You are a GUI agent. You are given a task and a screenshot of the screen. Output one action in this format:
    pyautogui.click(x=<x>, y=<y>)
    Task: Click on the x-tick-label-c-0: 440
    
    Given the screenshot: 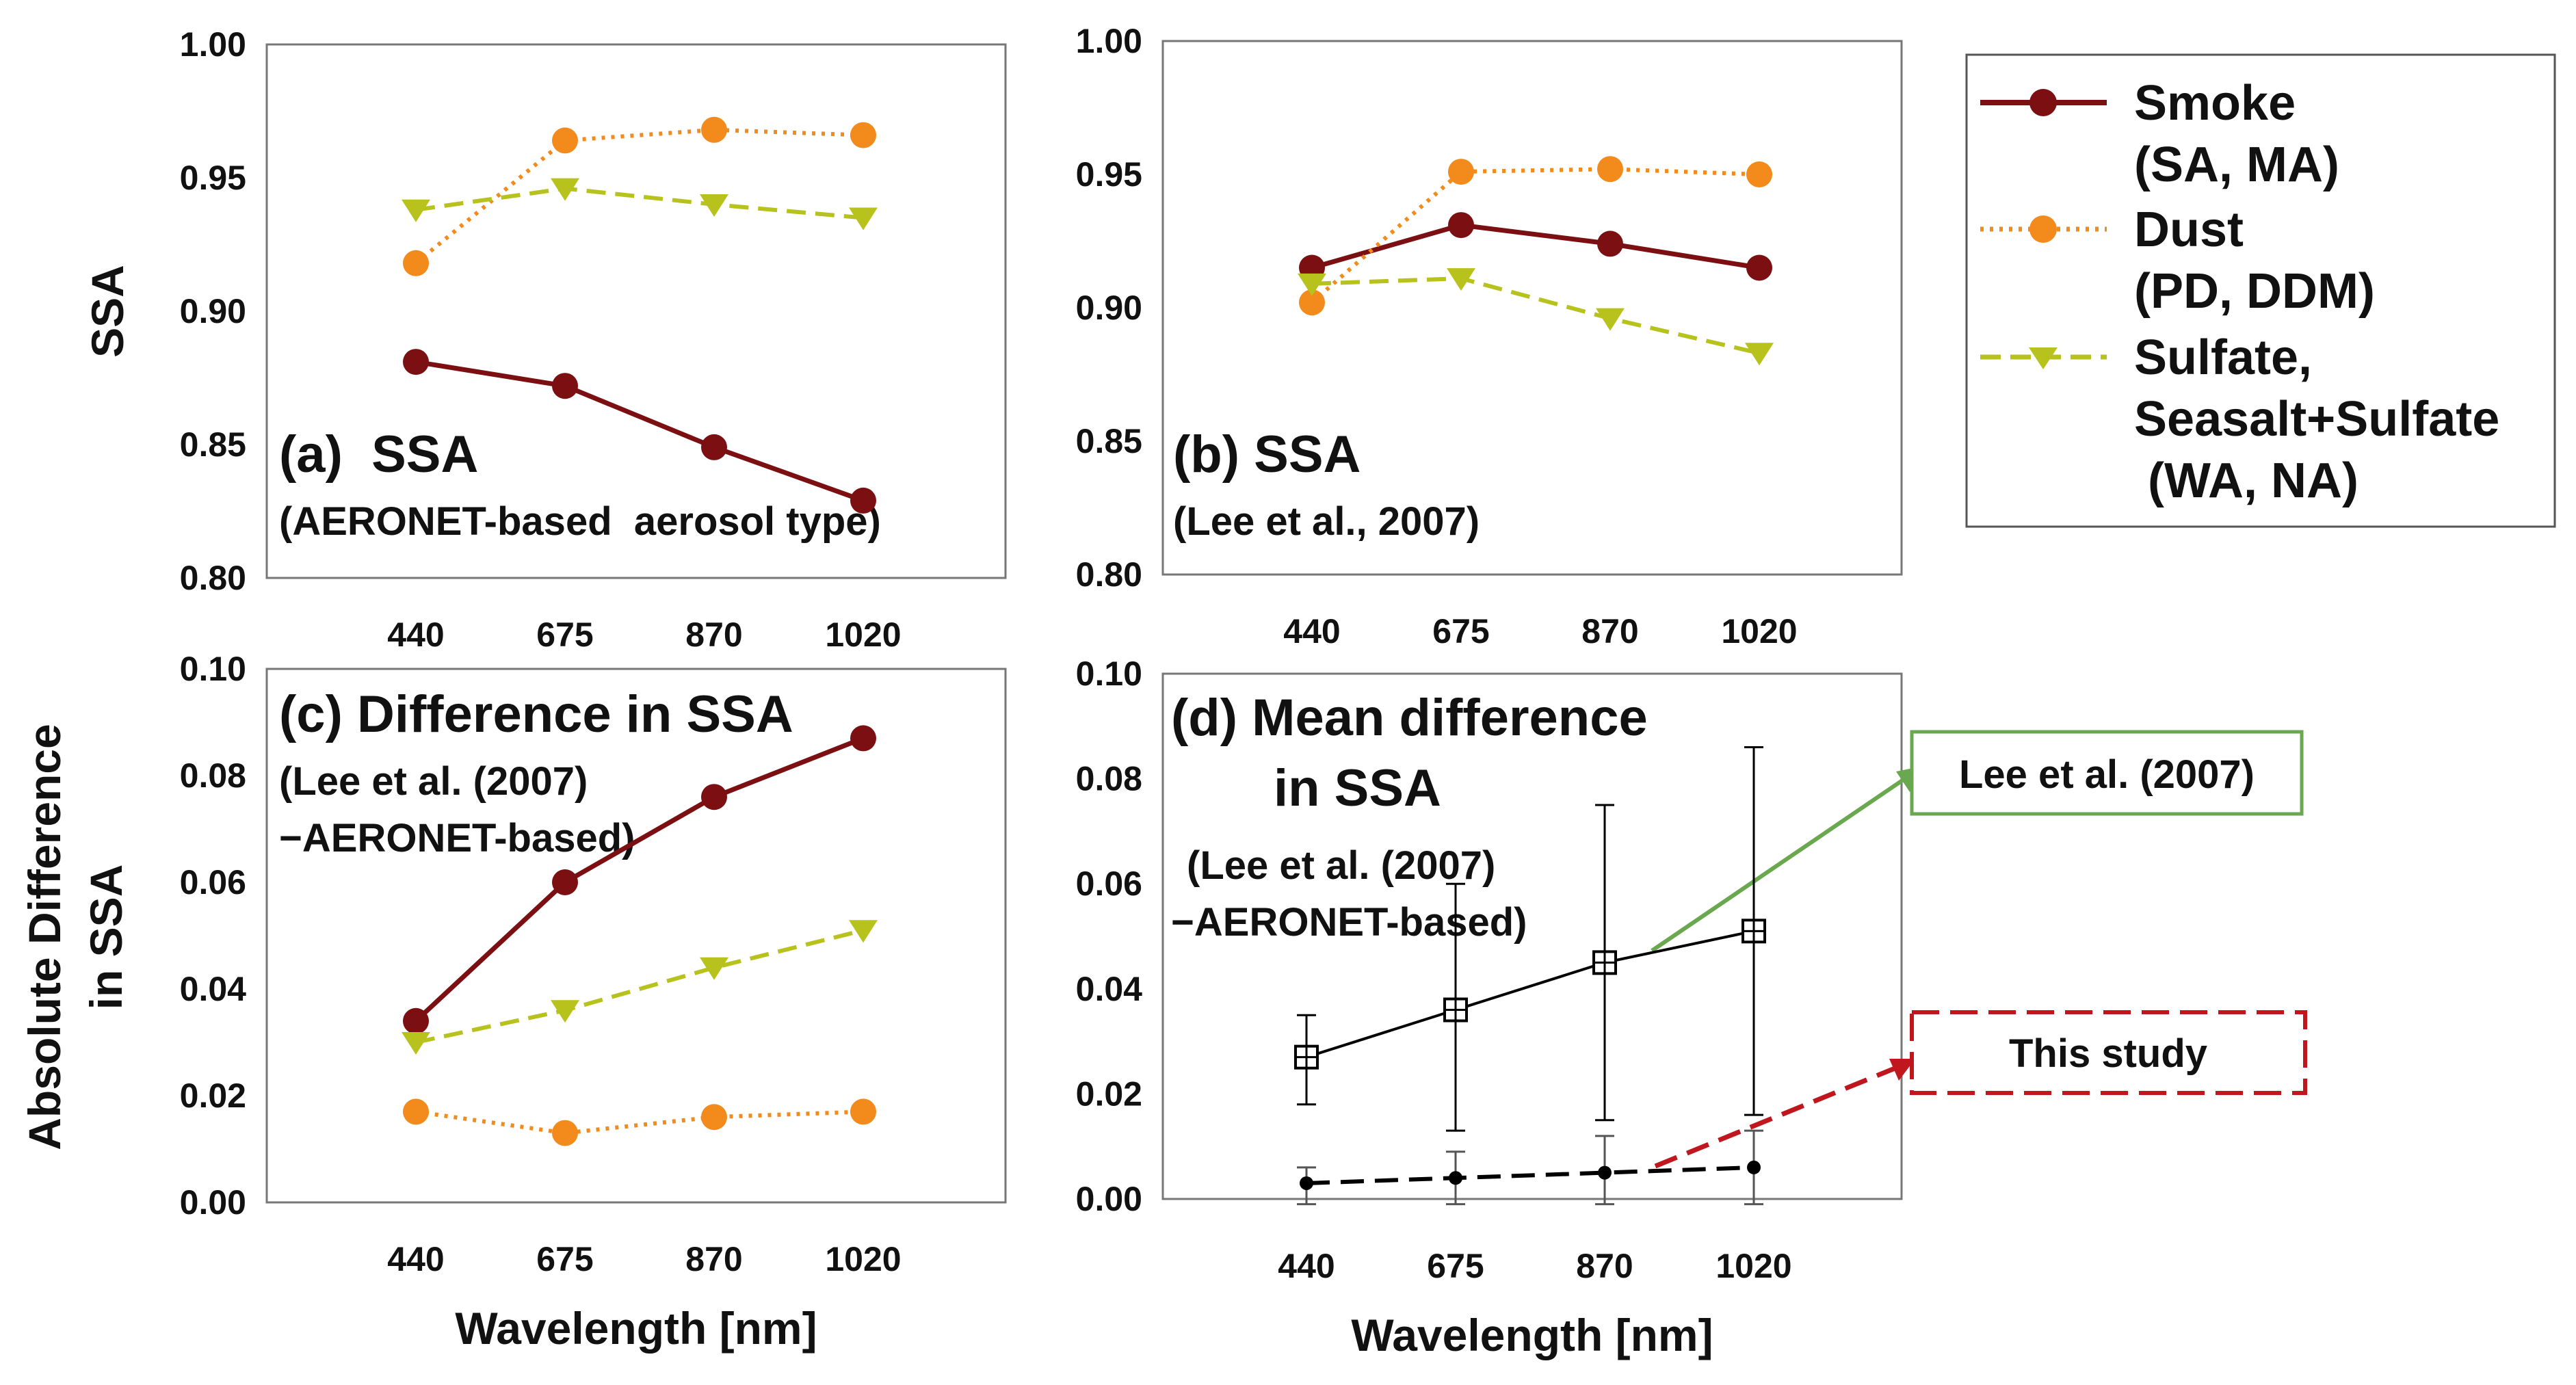 What is the action you would take?
    pyautogui.click(x=415, y=1259)
    